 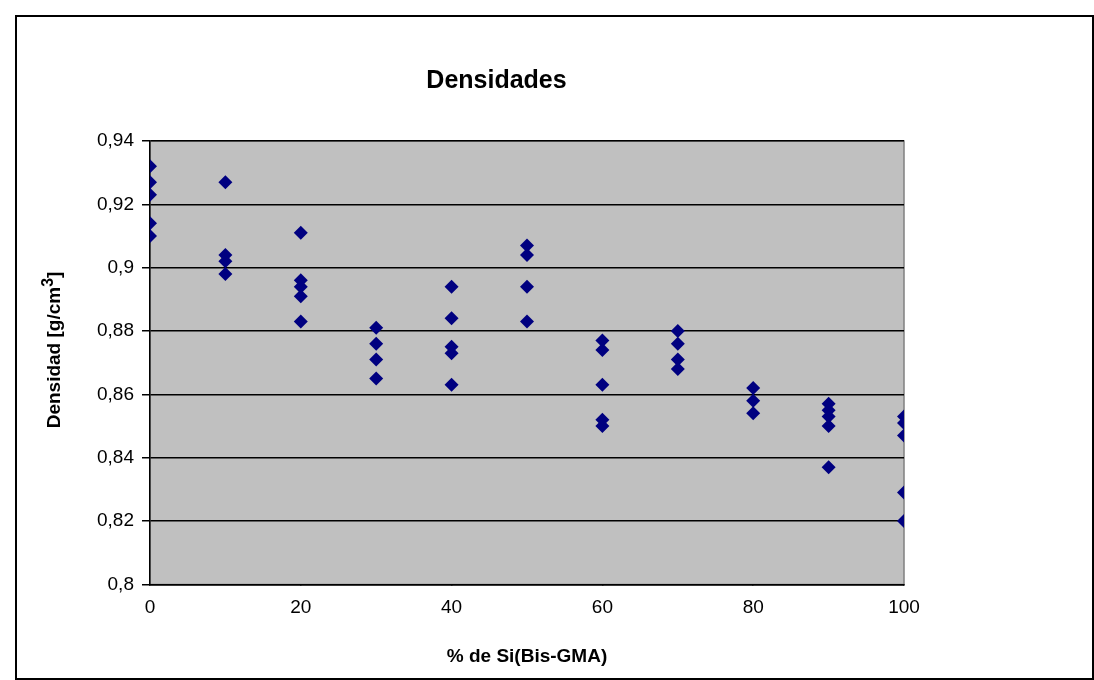 I want to click on y-tick-label: 0,88, so click(x=115, y=330).